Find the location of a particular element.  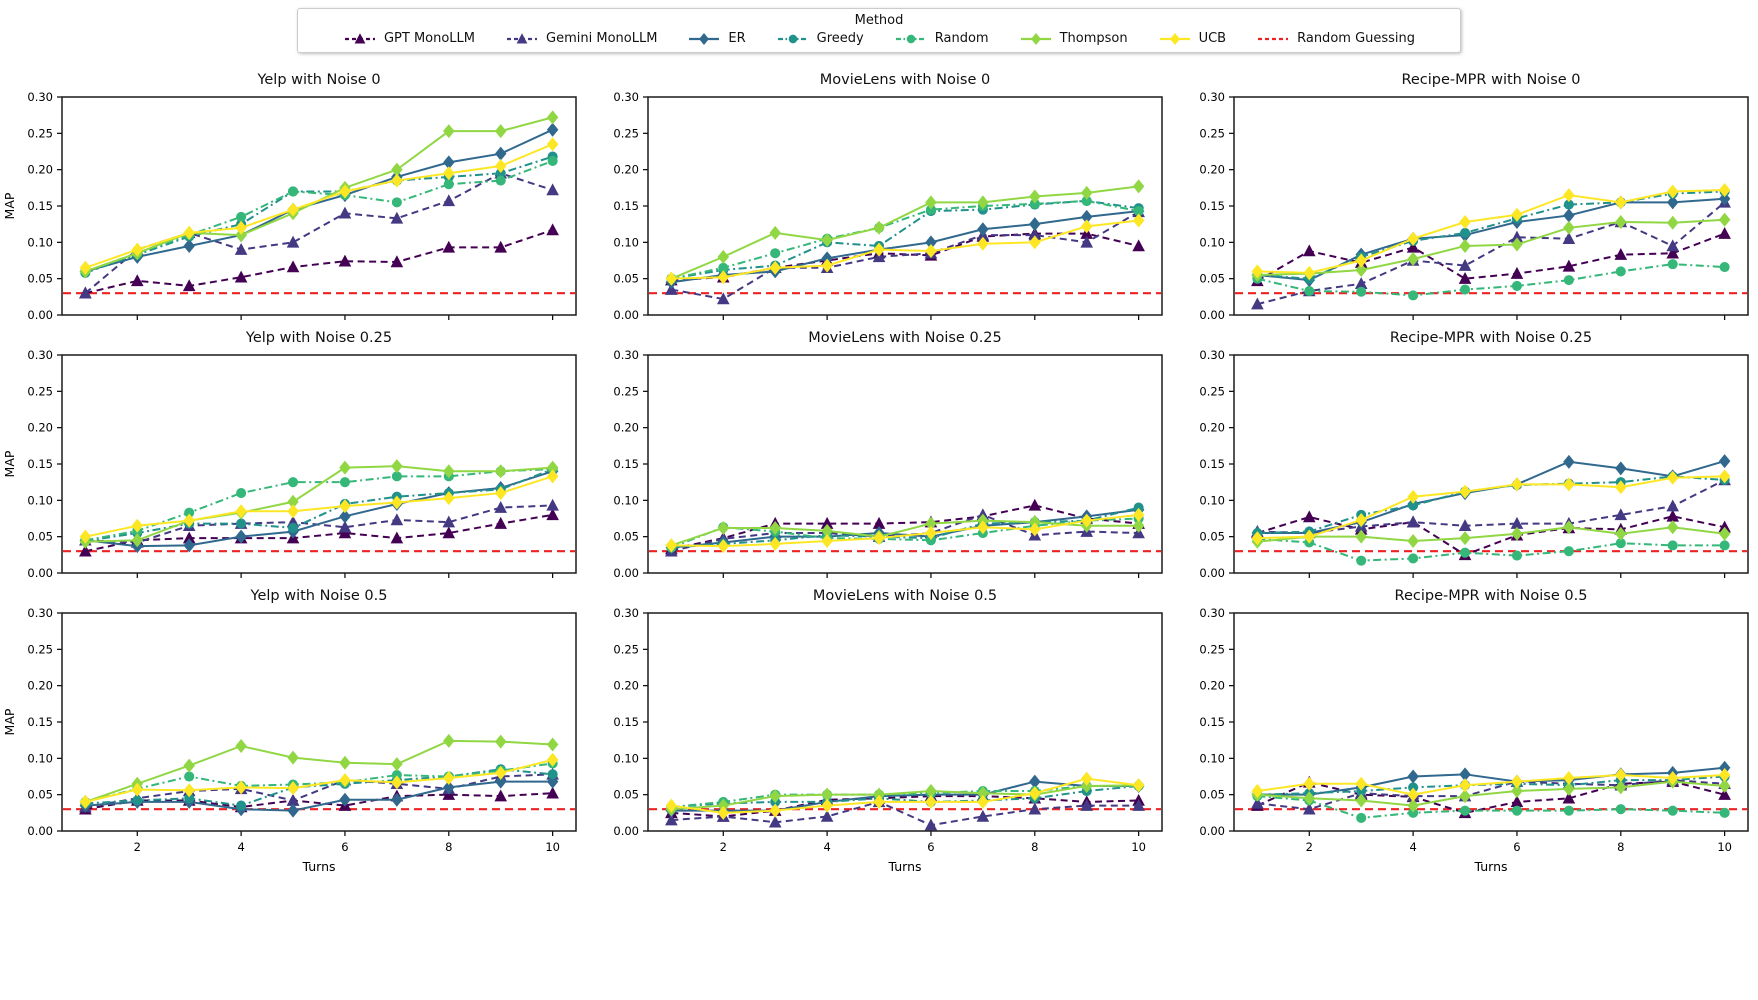

chart-title: Recipe-MPR with Noise 0.5 is located at coordinates (1491, 596).